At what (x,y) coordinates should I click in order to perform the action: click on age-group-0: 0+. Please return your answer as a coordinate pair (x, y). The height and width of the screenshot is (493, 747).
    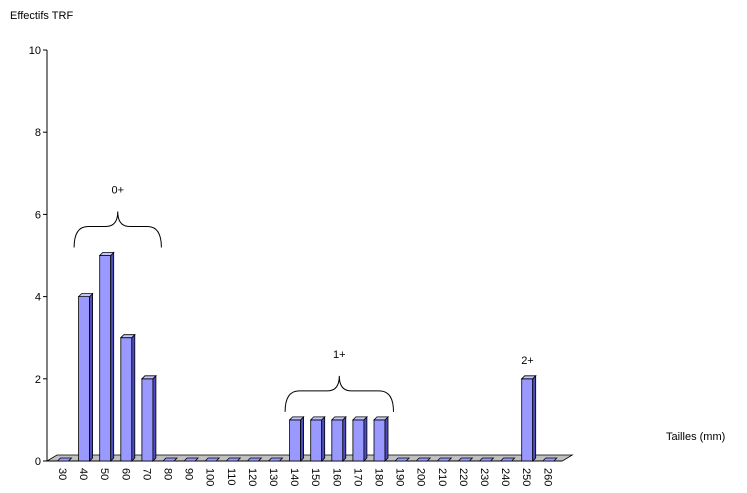
    Looking at the image, I should click on (117, 216).